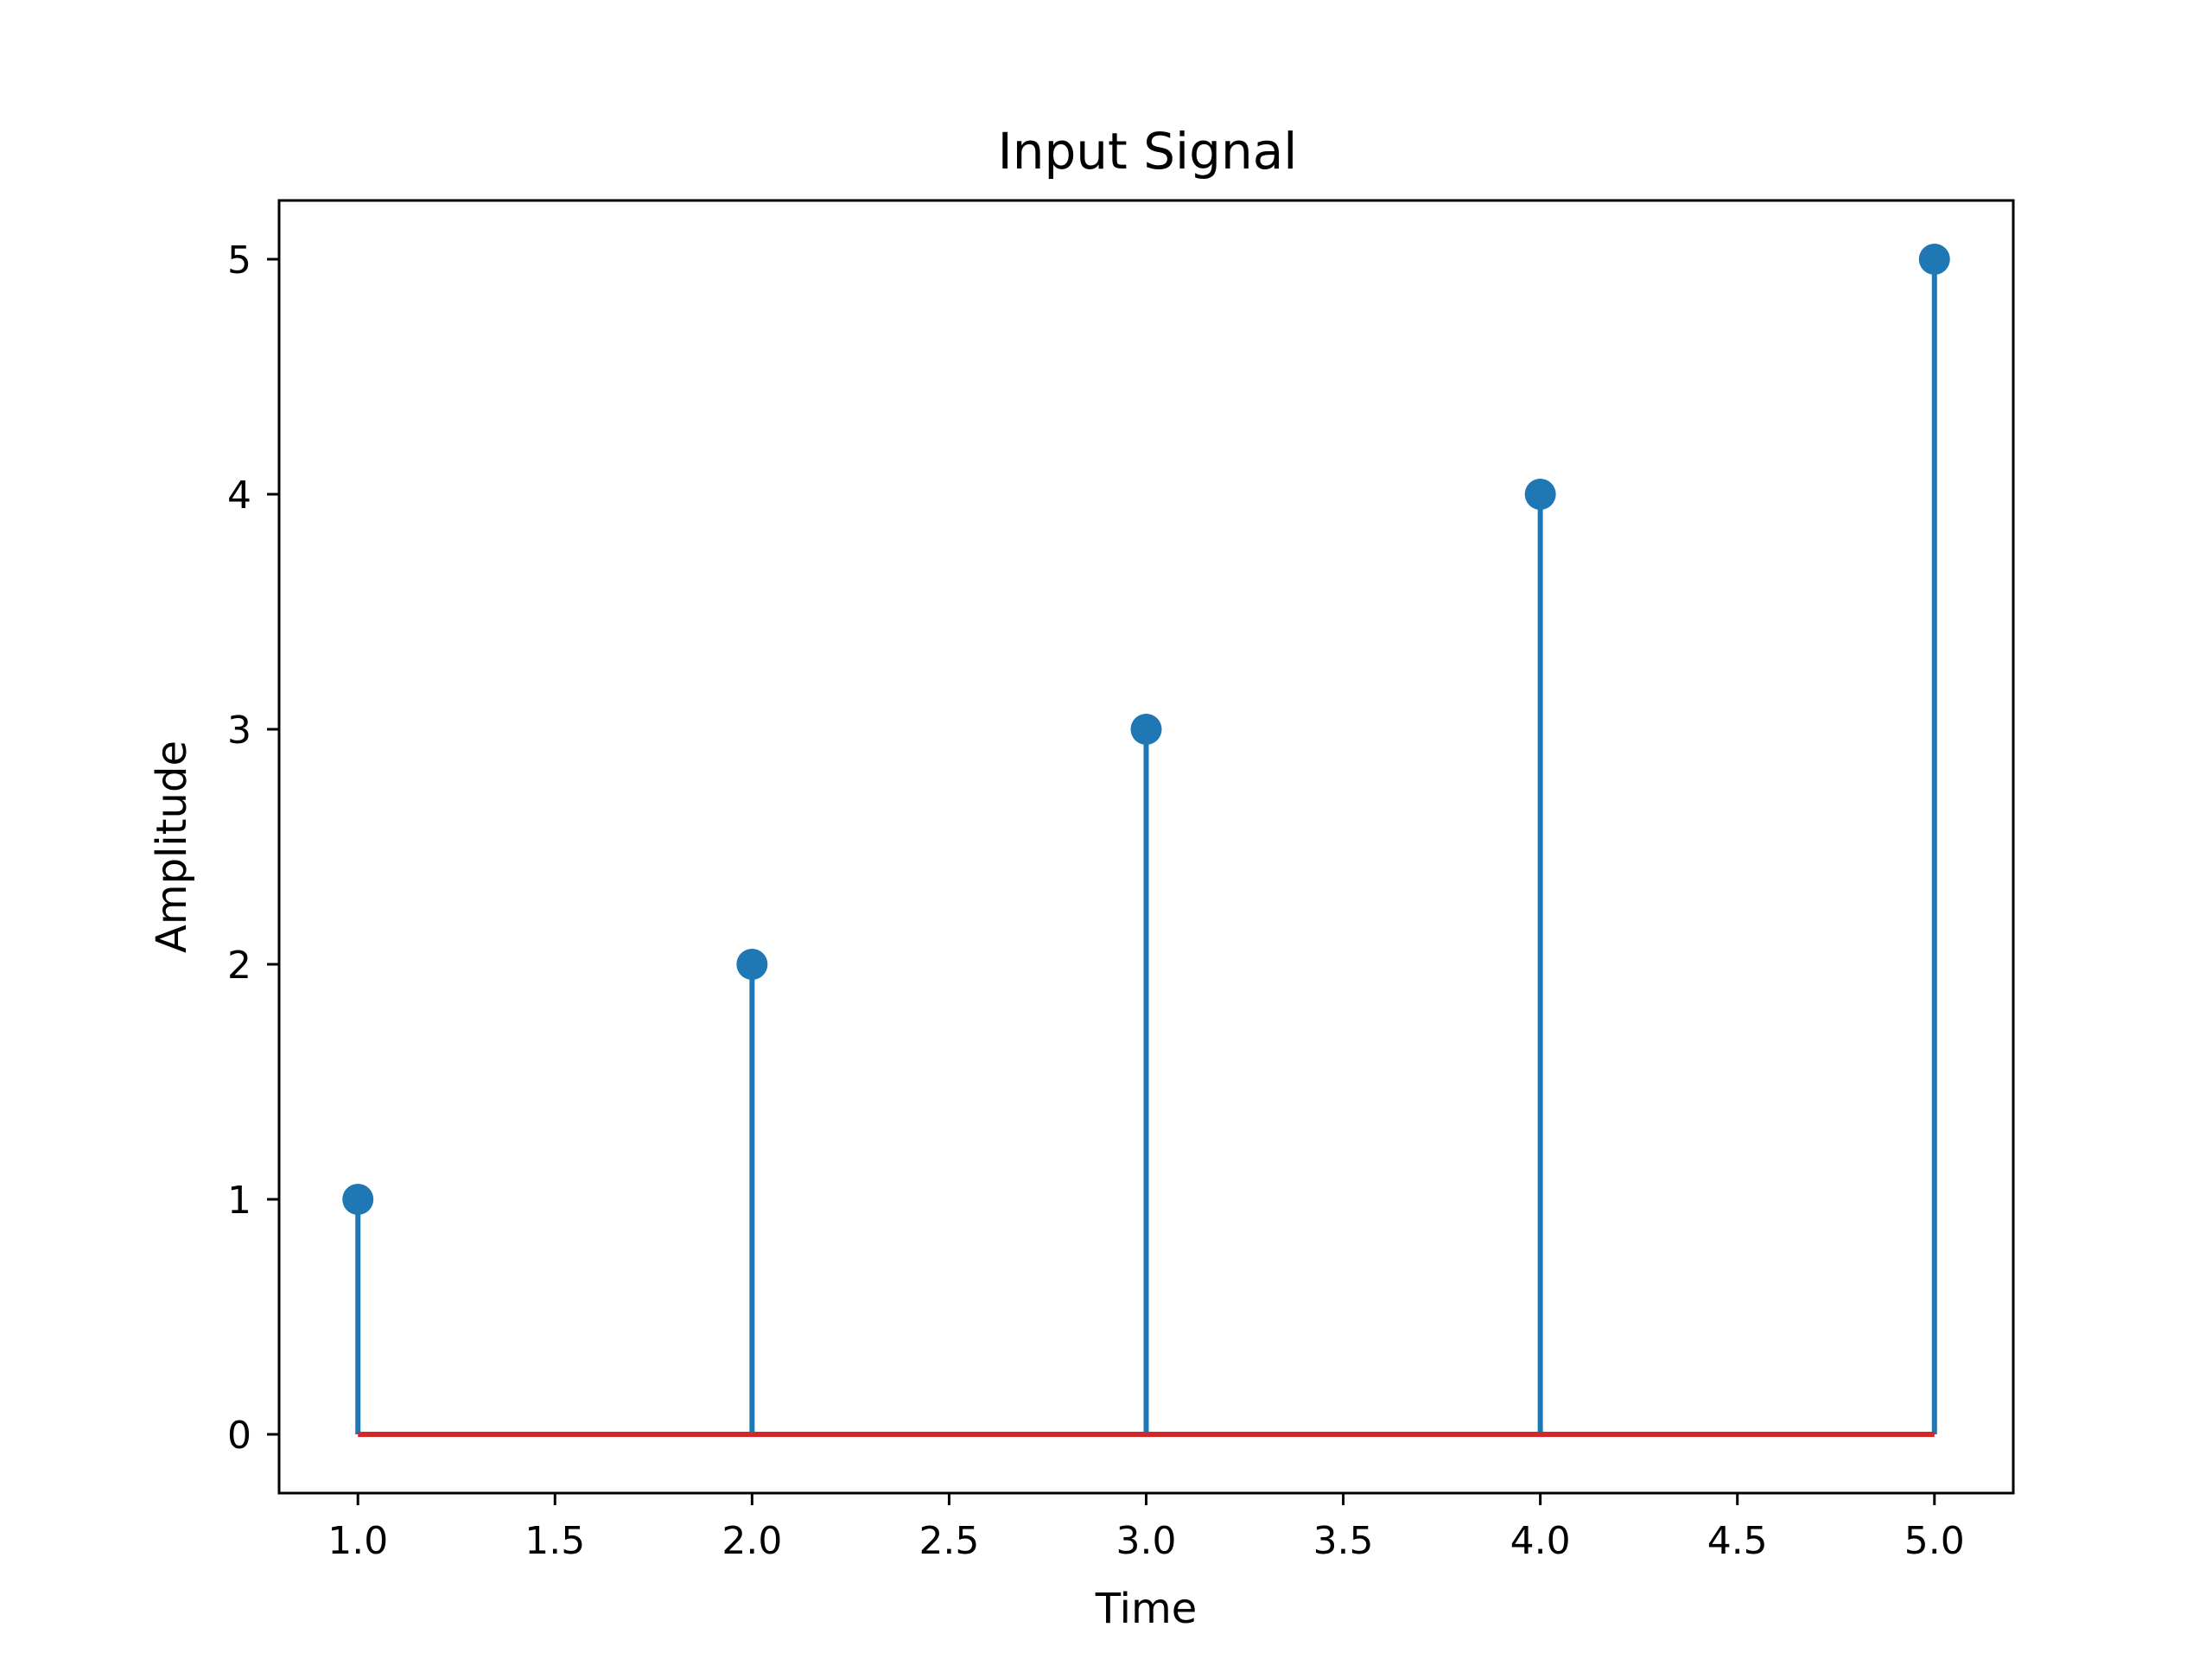  What do you see at coordinates (357, 1541) in the screenshot?
I see `x-tick-label: 1.0` at bounding box center [357, 1541].